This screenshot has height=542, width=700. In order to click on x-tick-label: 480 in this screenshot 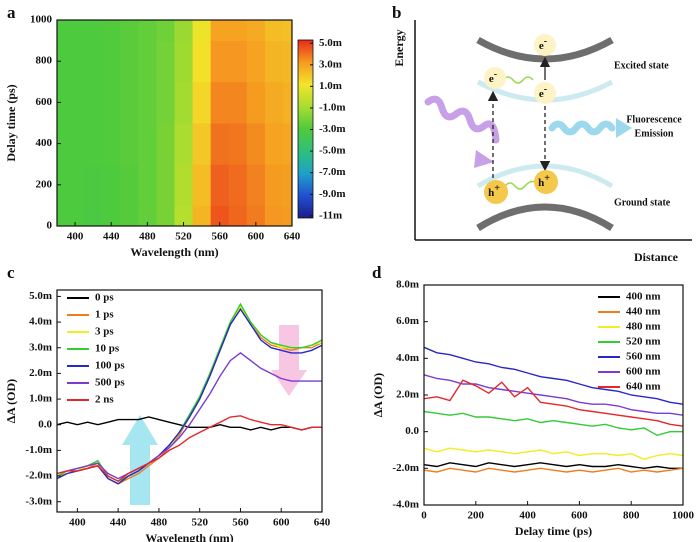, I will do `click(159, 523)`.